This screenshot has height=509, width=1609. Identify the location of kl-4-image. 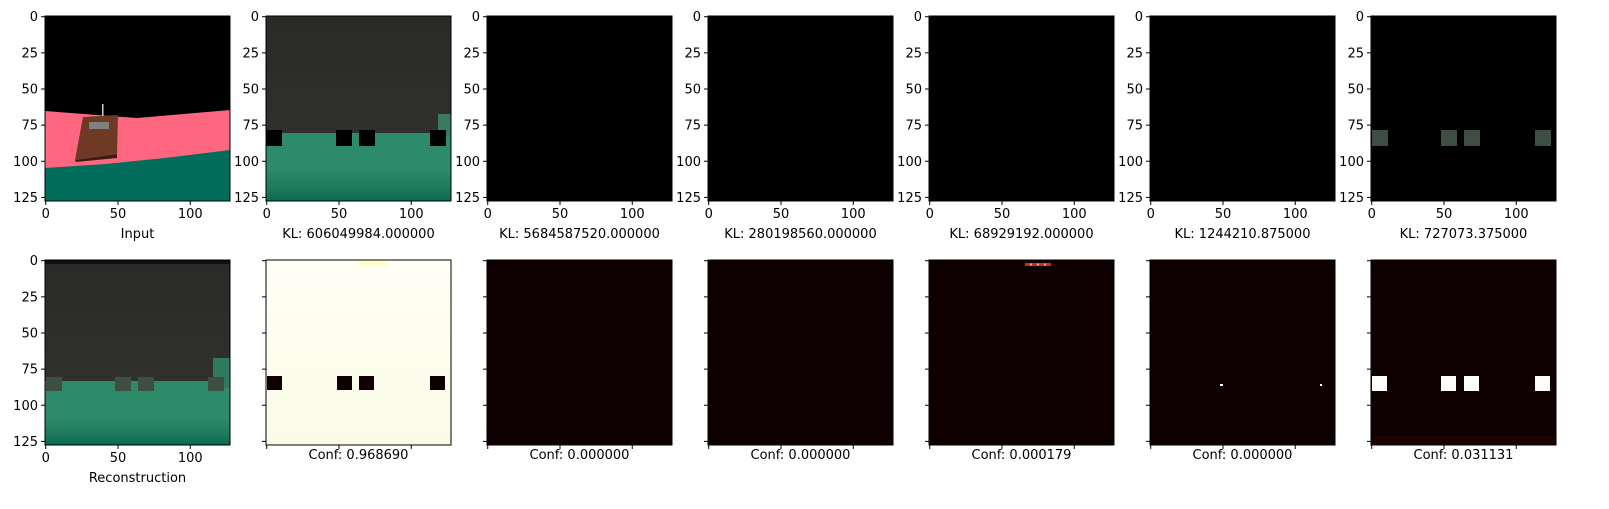
(1021, 108).